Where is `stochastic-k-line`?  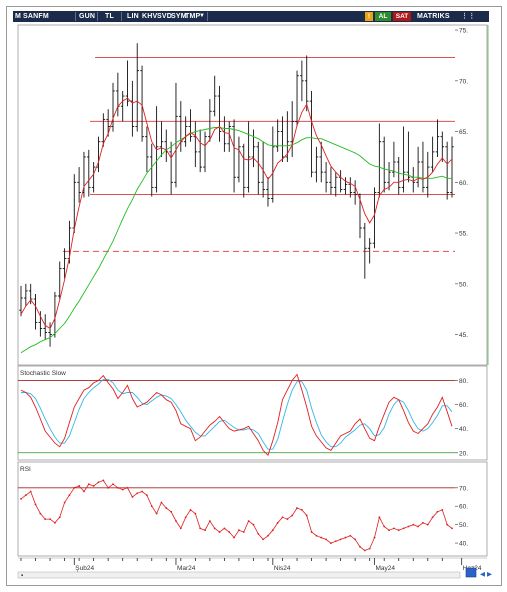 stochastic-k-line is located at coordinates (236, 415).